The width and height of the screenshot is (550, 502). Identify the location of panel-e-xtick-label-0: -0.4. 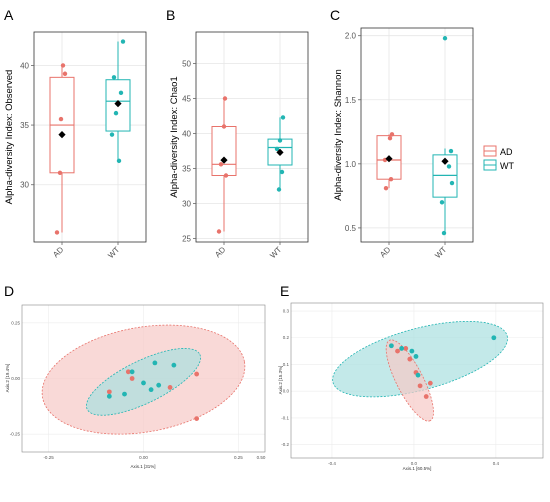
(332, 463).